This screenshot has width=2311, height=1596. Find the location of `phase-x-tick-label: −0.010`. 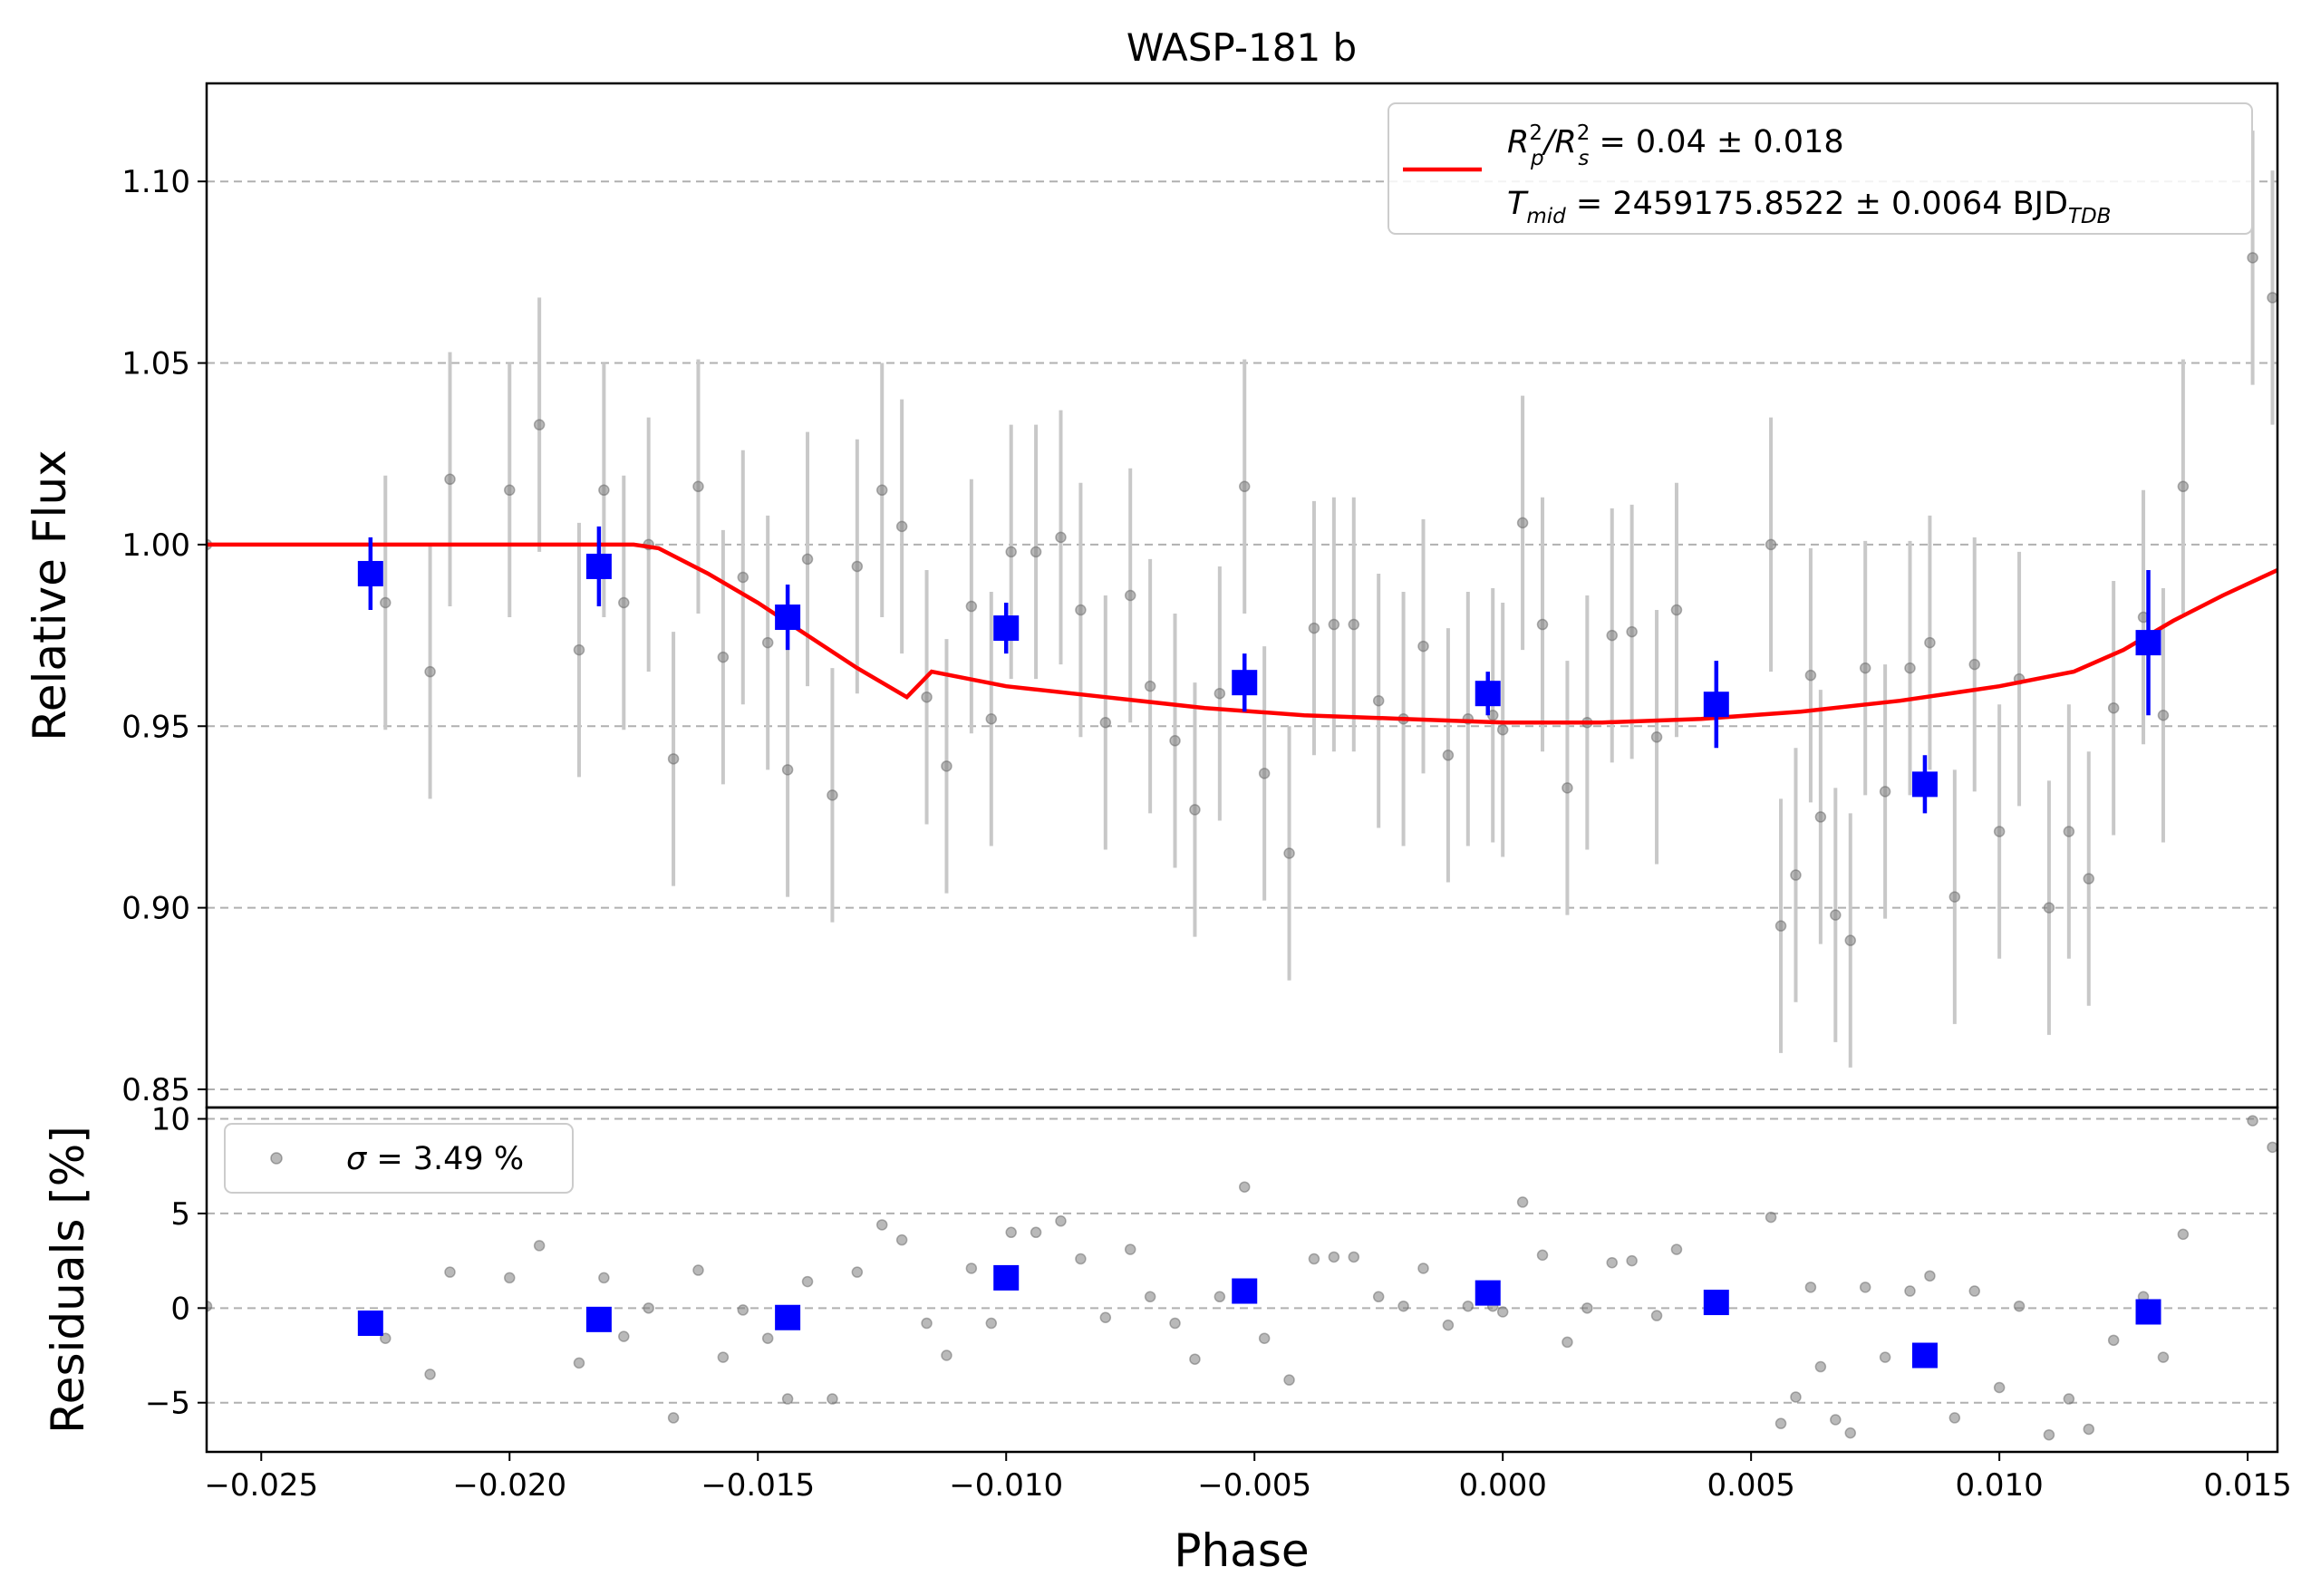

phase-x-tick-label: −0.010 is located at coordinates (1006, 1485).